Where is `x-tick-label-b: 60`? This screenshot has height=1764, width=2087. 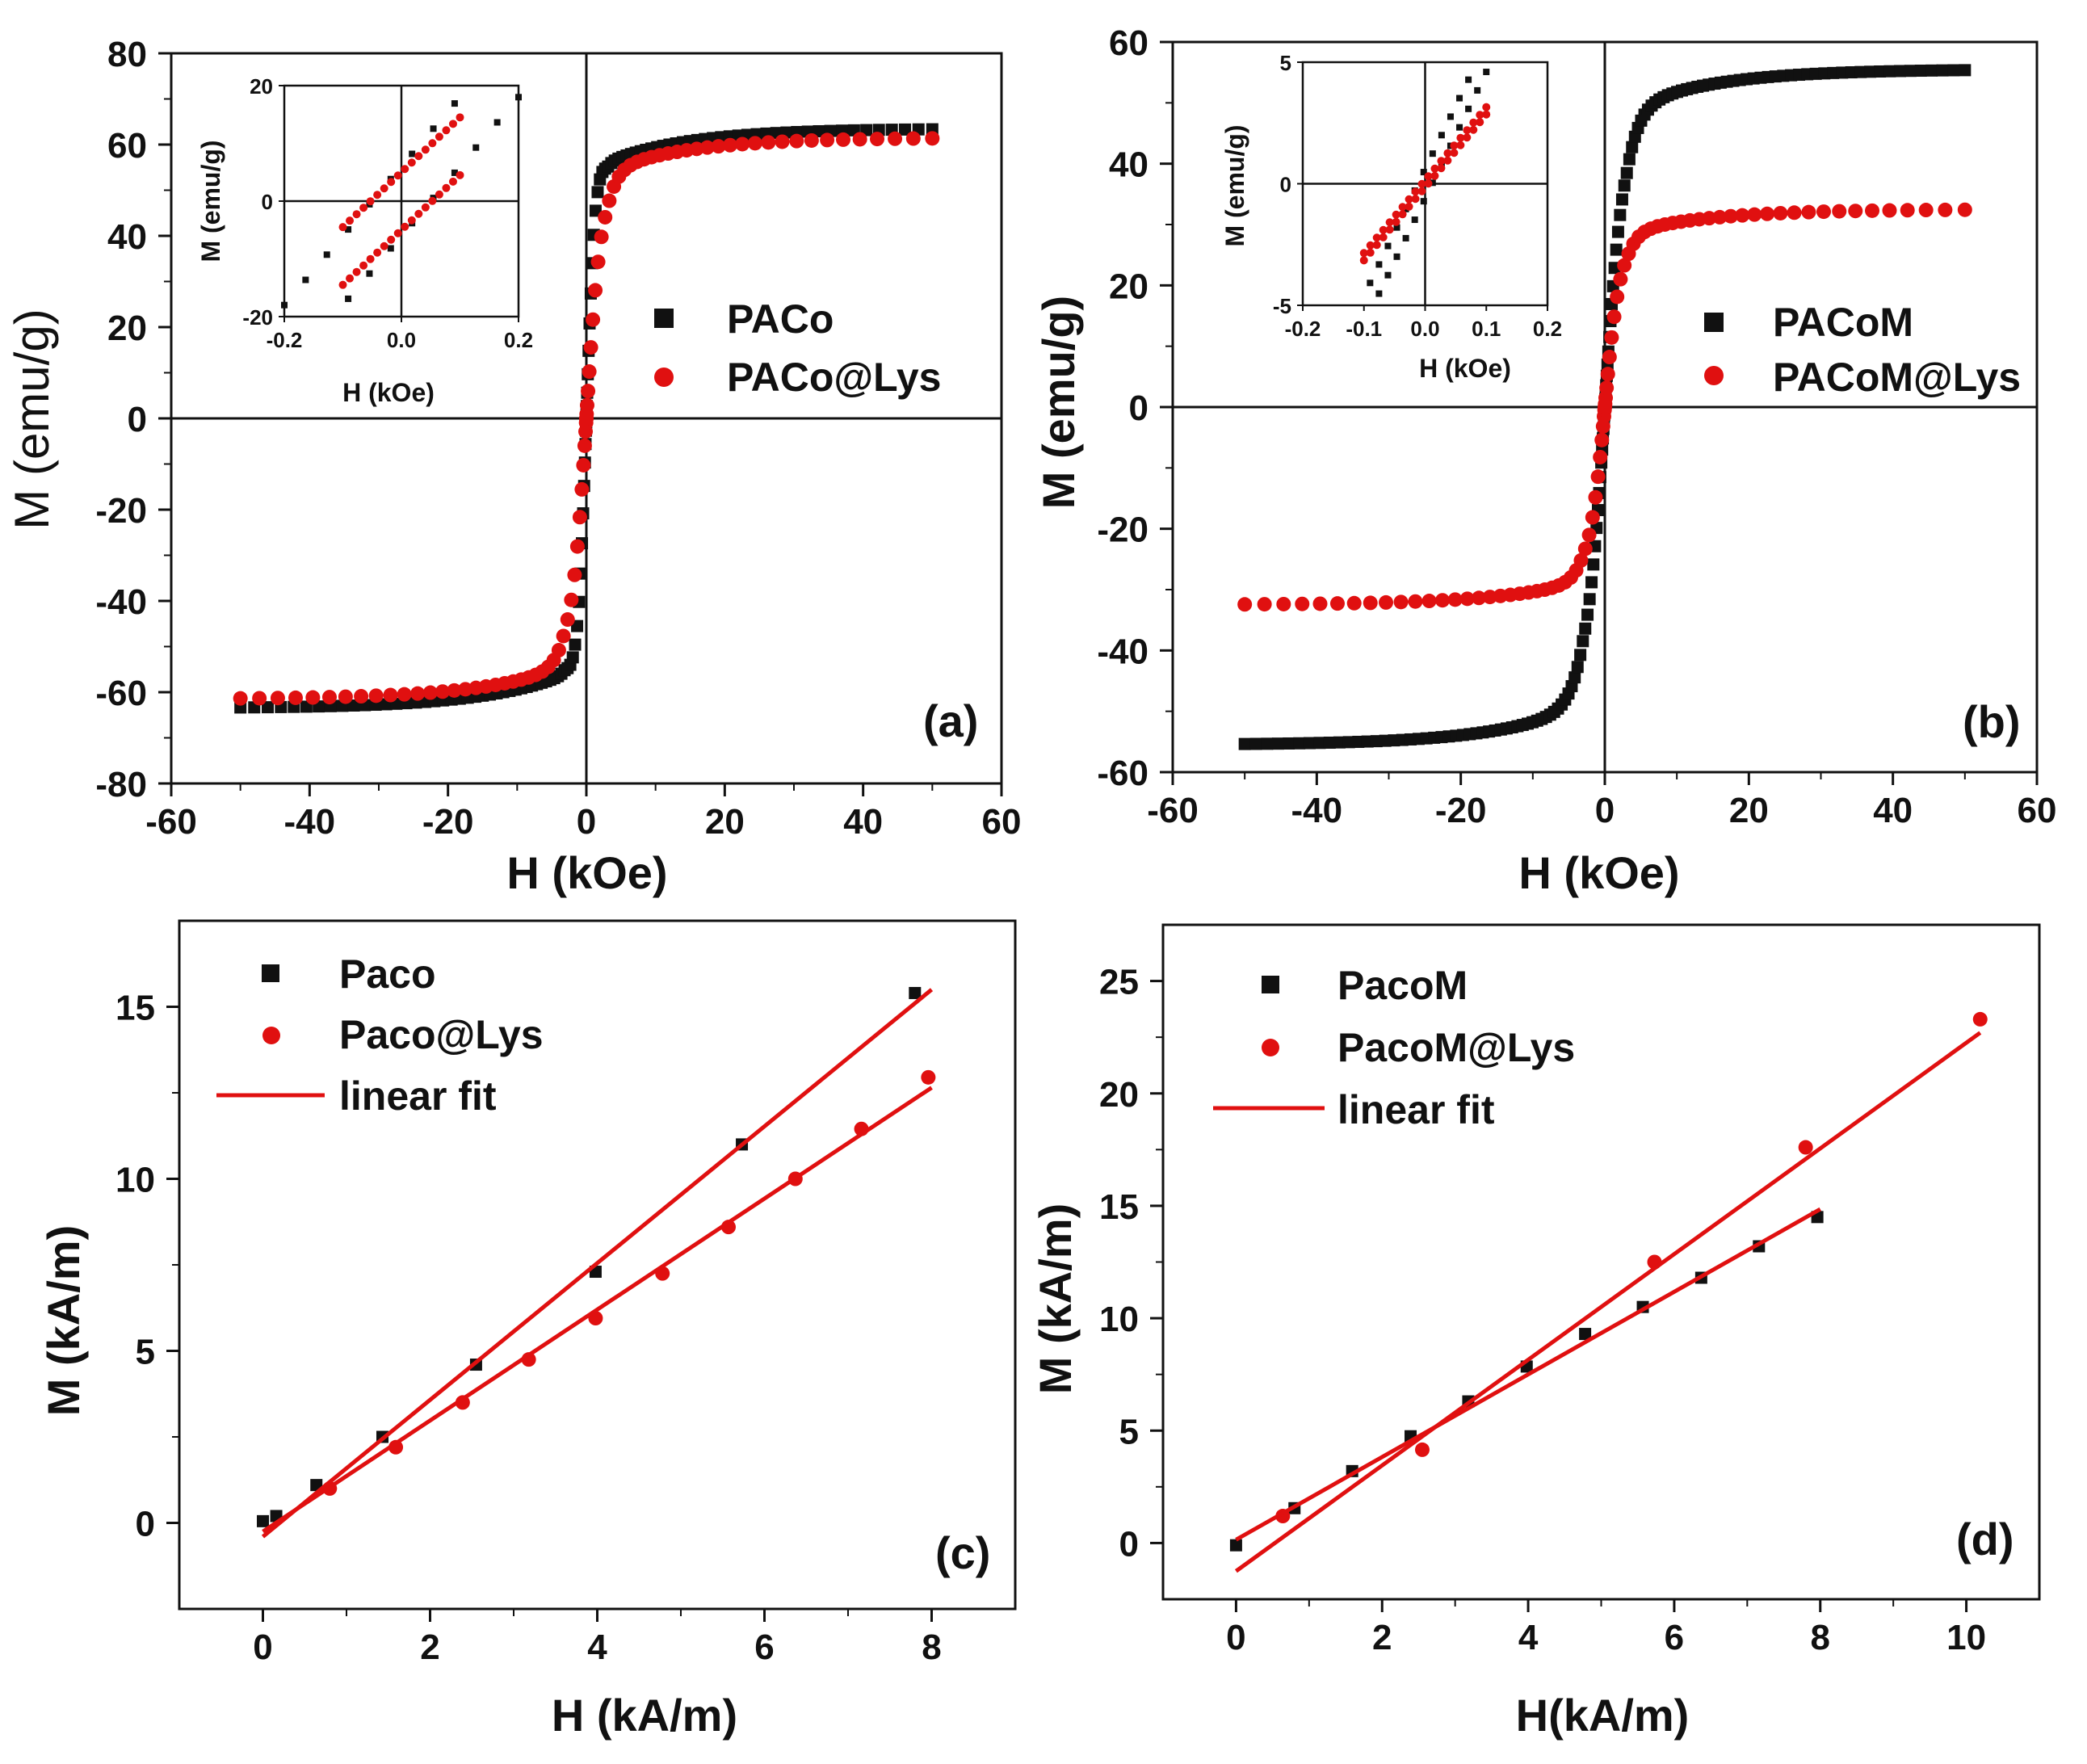
x-tick-label-b: 60 is located at coordinates (2037, 810).